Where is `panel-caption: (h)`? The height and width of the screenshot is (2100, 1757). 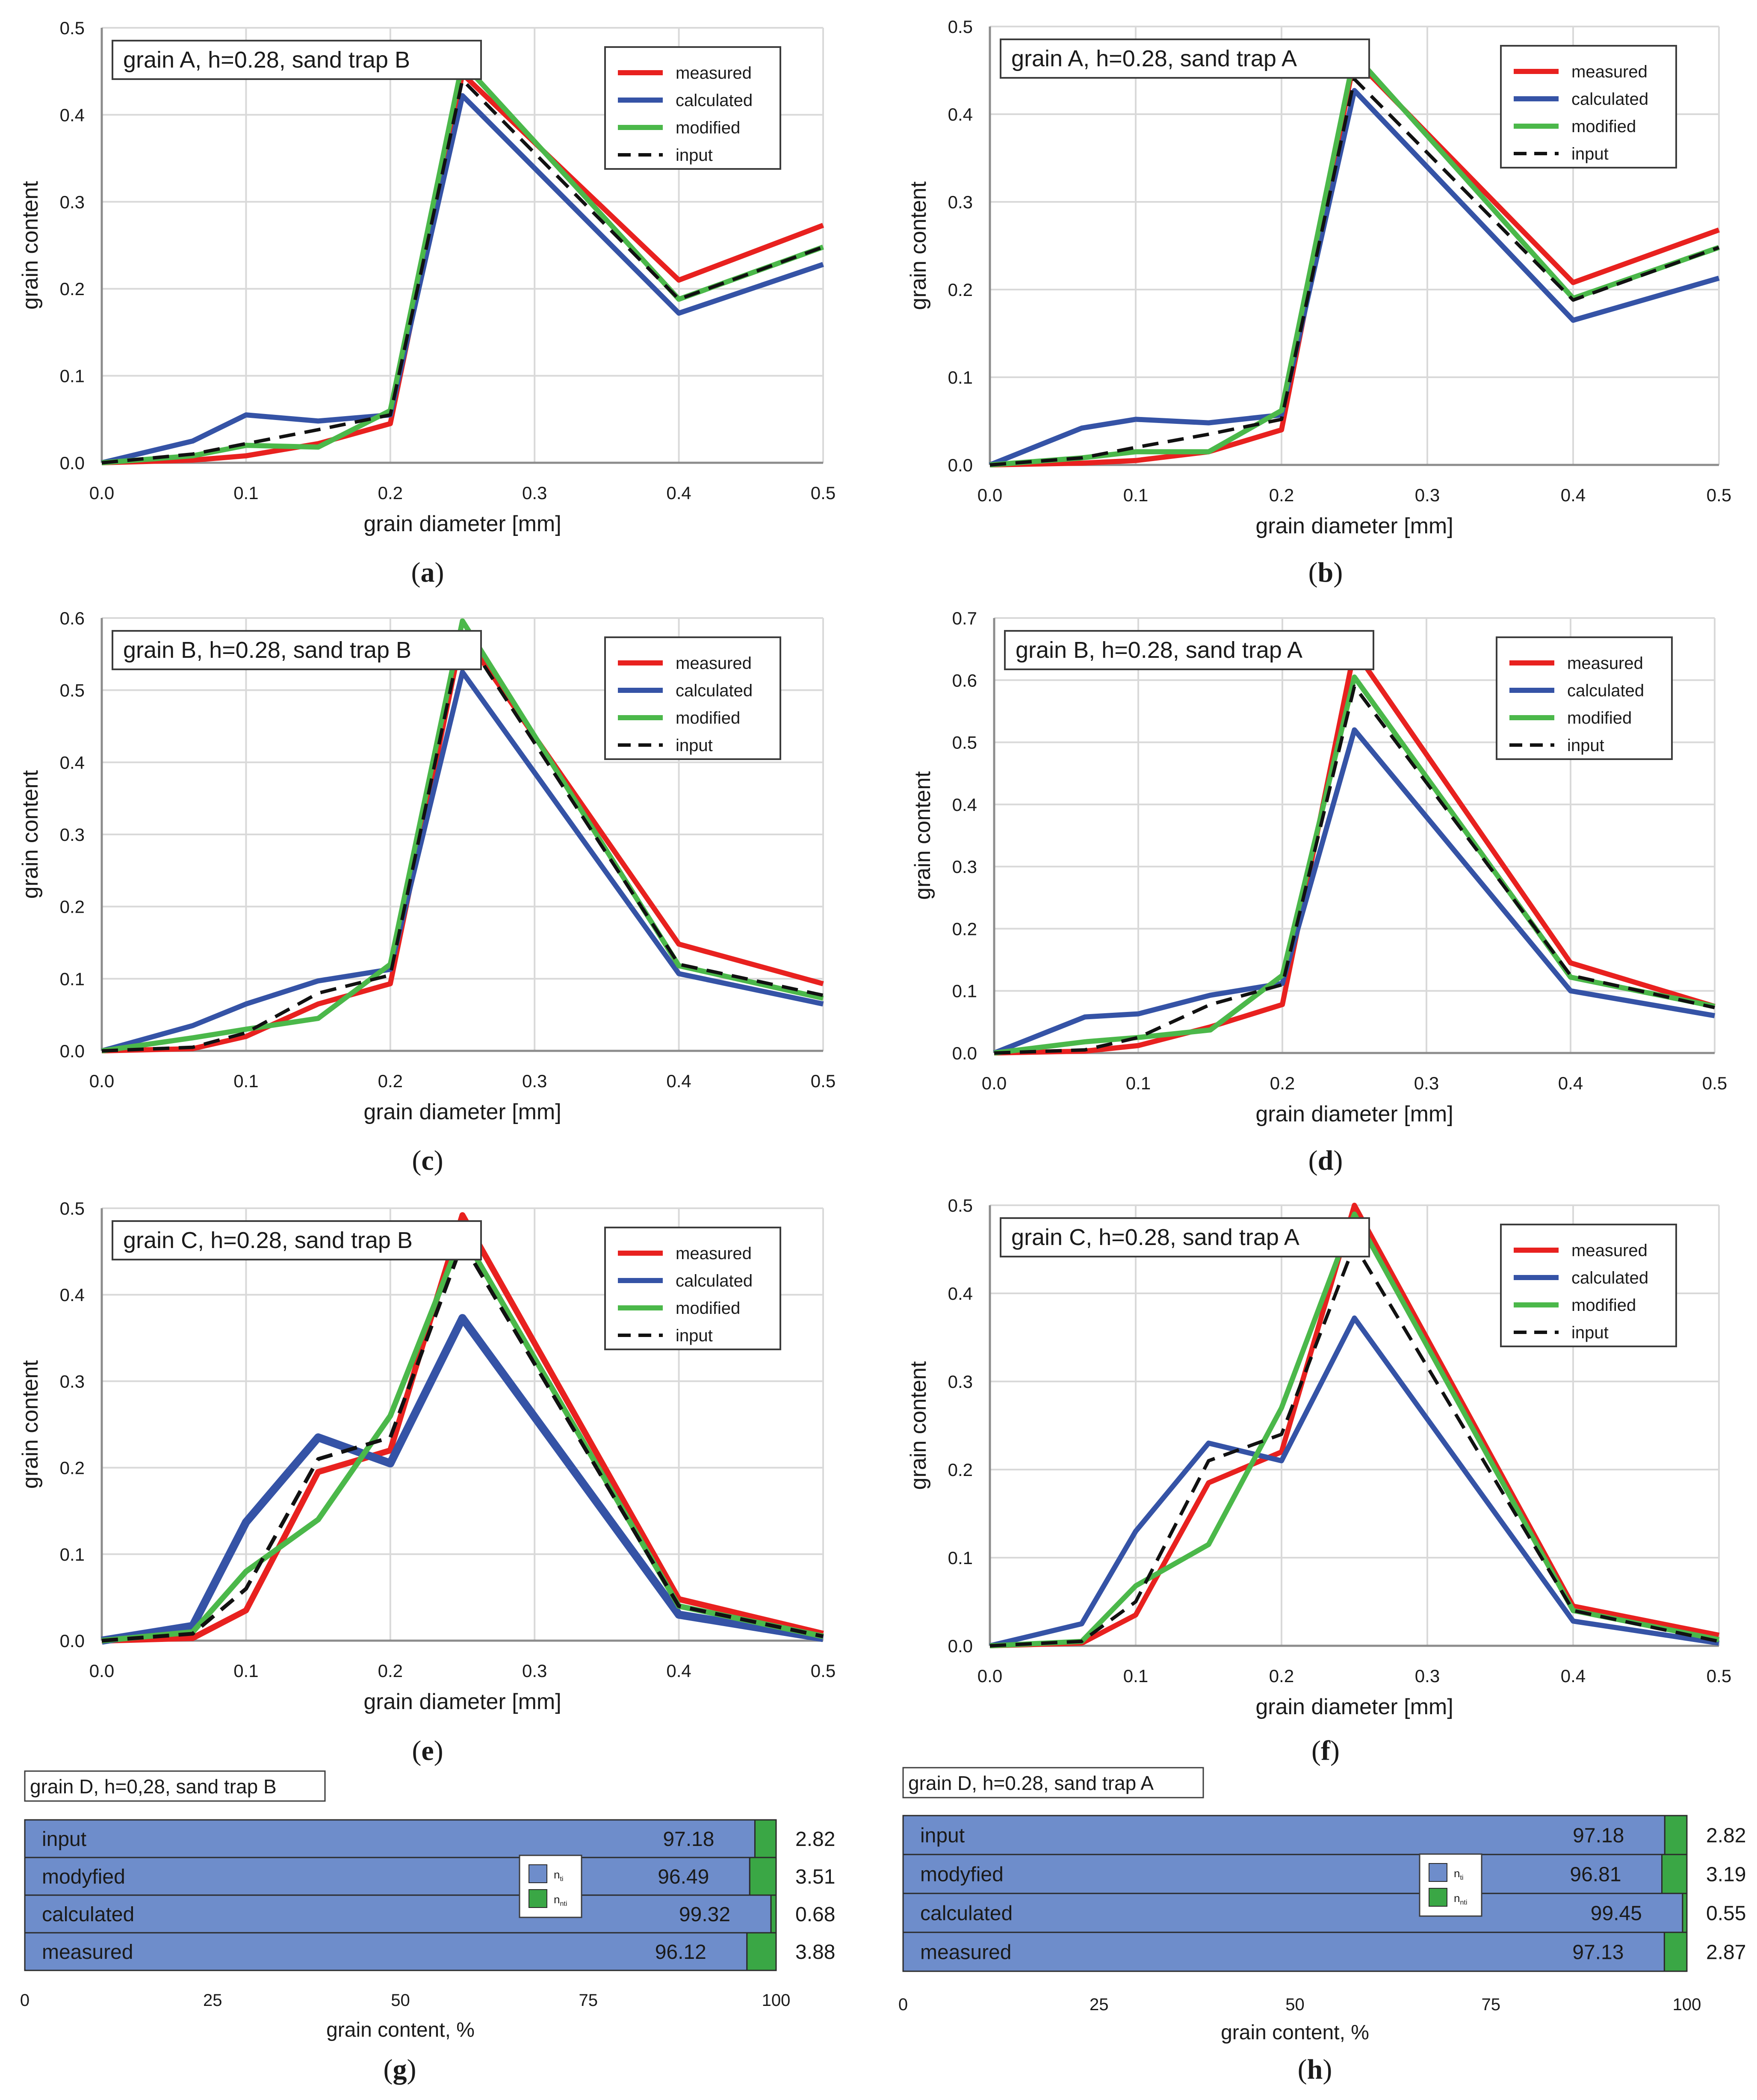
panel-caption: (h) is located at coordinates (1315, 2069).